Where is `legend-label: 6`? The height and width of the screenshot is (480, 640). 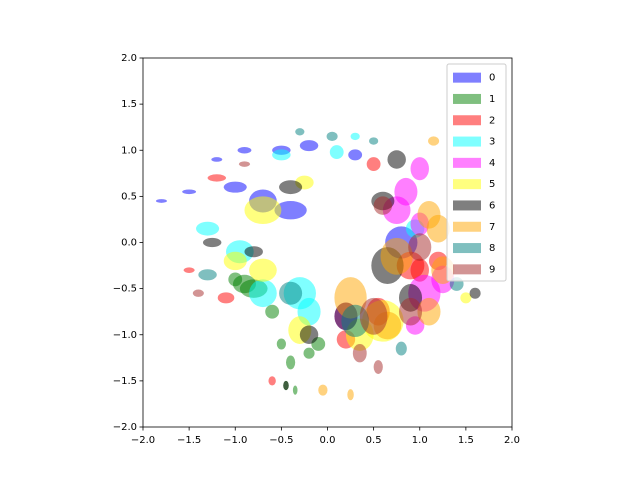 legend-label: 6 is located at coordinates (492, 205).